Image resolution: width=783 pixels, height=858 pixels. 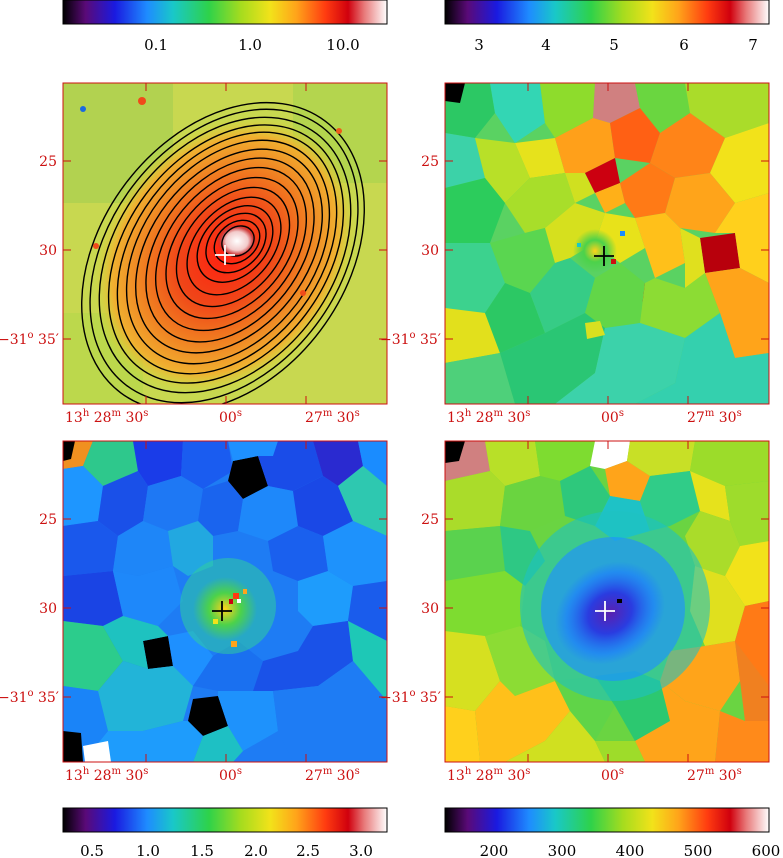 I want to click on colorbar-bottom-left-tick: 1.0, so click(x=148, y=850).